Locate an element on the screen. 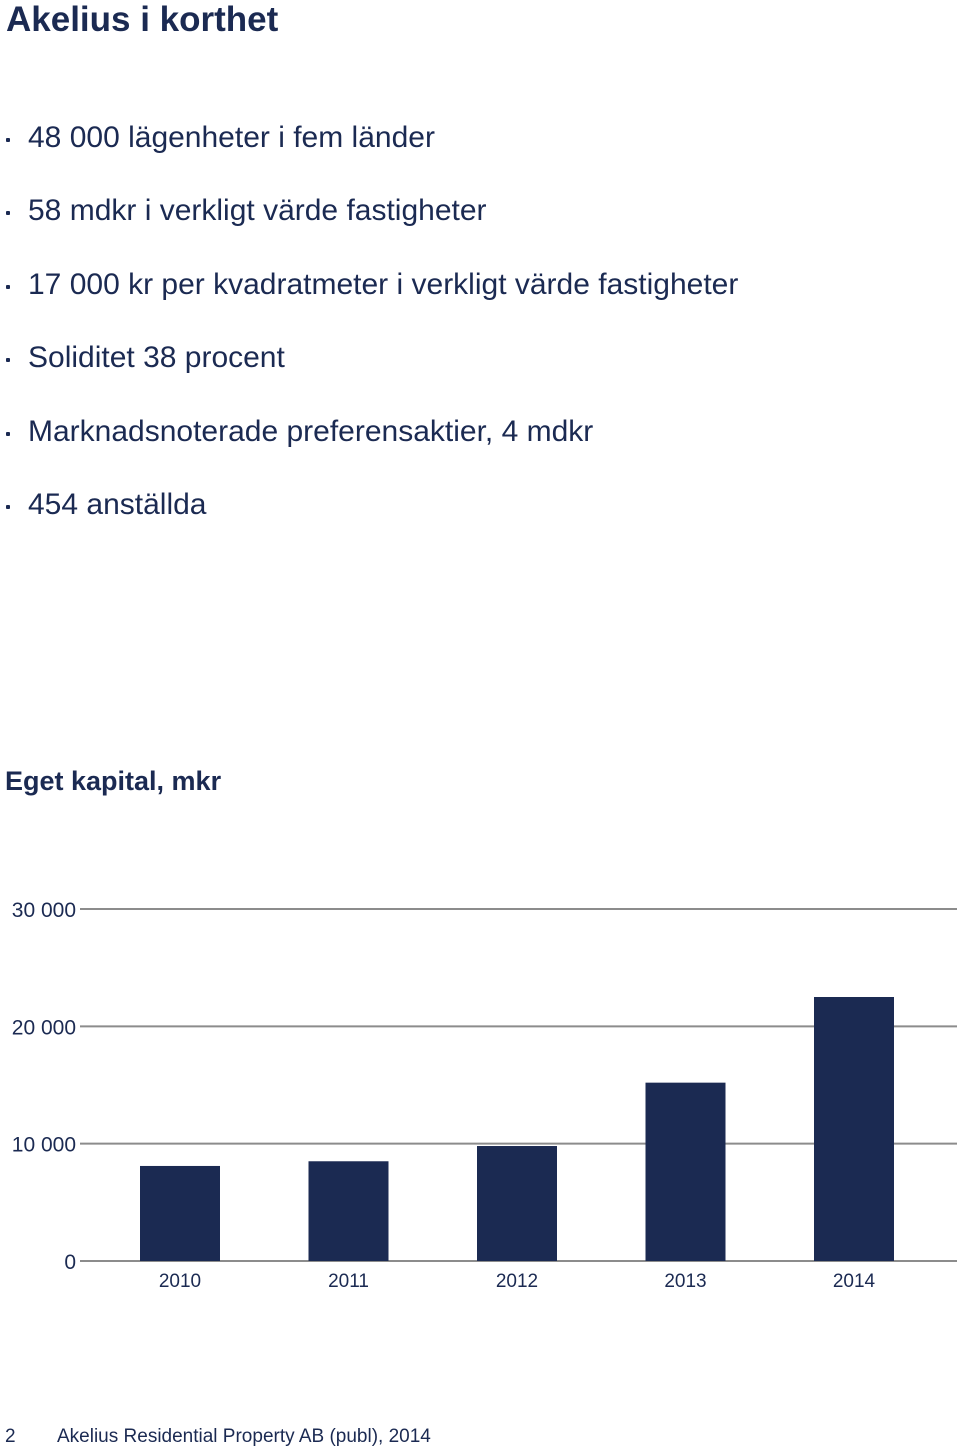  bar-2010 is located at coordinates (180, 1213).